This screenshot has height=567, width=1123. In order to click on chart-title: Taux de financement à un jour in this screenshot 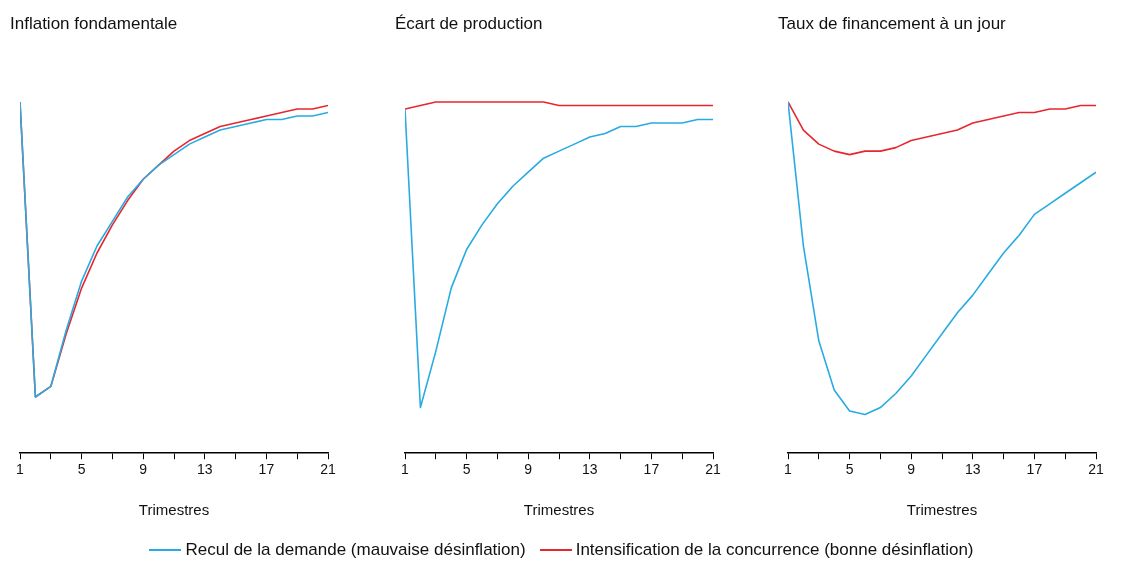, I will do `click(892, 24)`.